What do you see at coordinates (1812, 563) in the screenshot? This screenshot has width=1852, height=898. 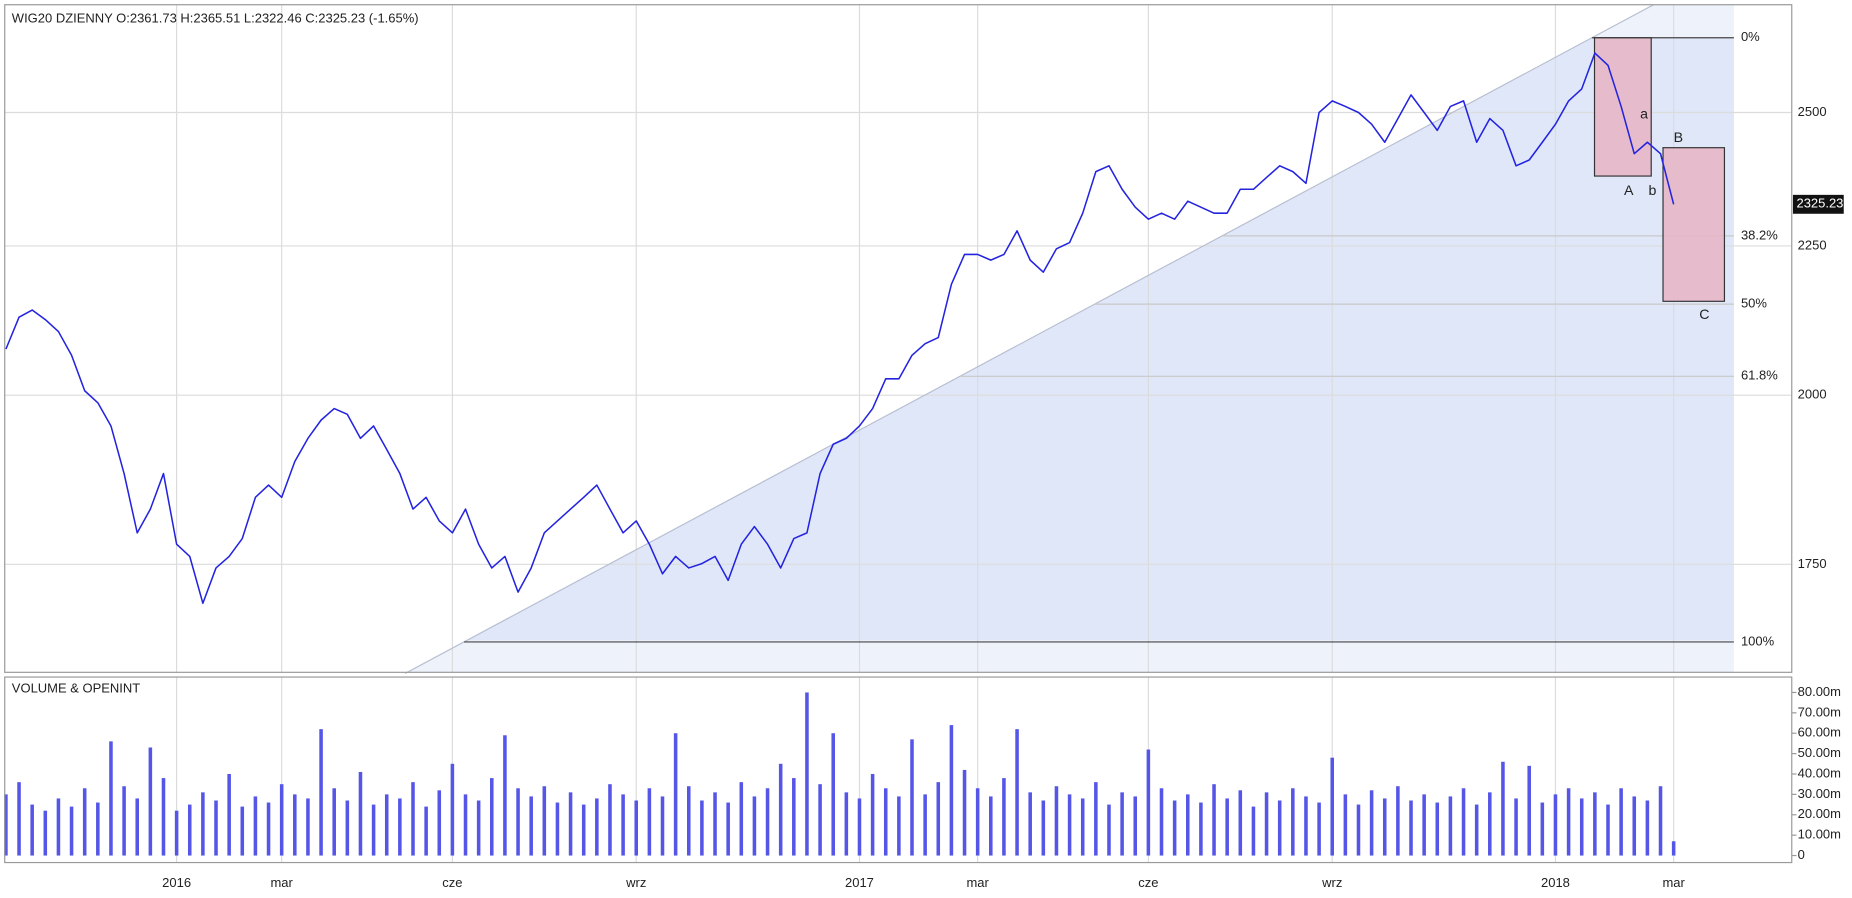 I see `y-tick-label: 1750` at bounding box center [1812, 563].